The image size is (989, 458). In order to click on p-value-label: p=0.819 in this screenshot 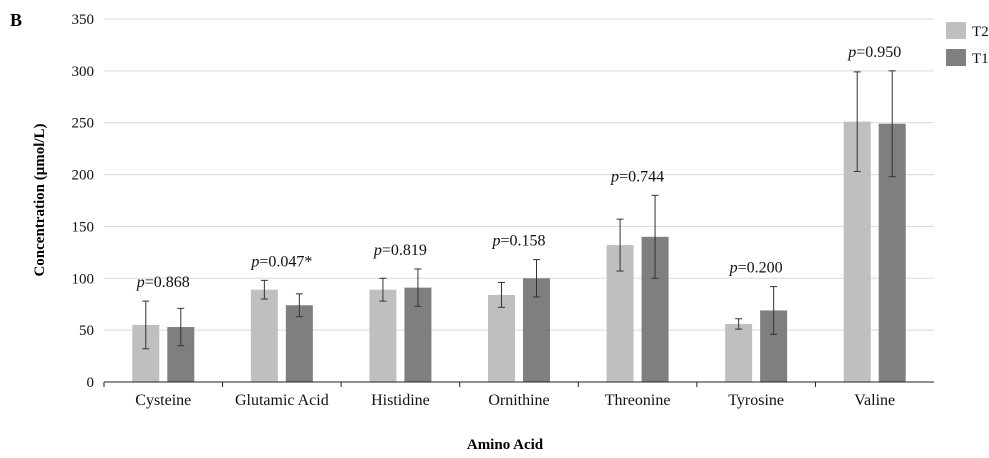, I will do `click(400, 250)`.